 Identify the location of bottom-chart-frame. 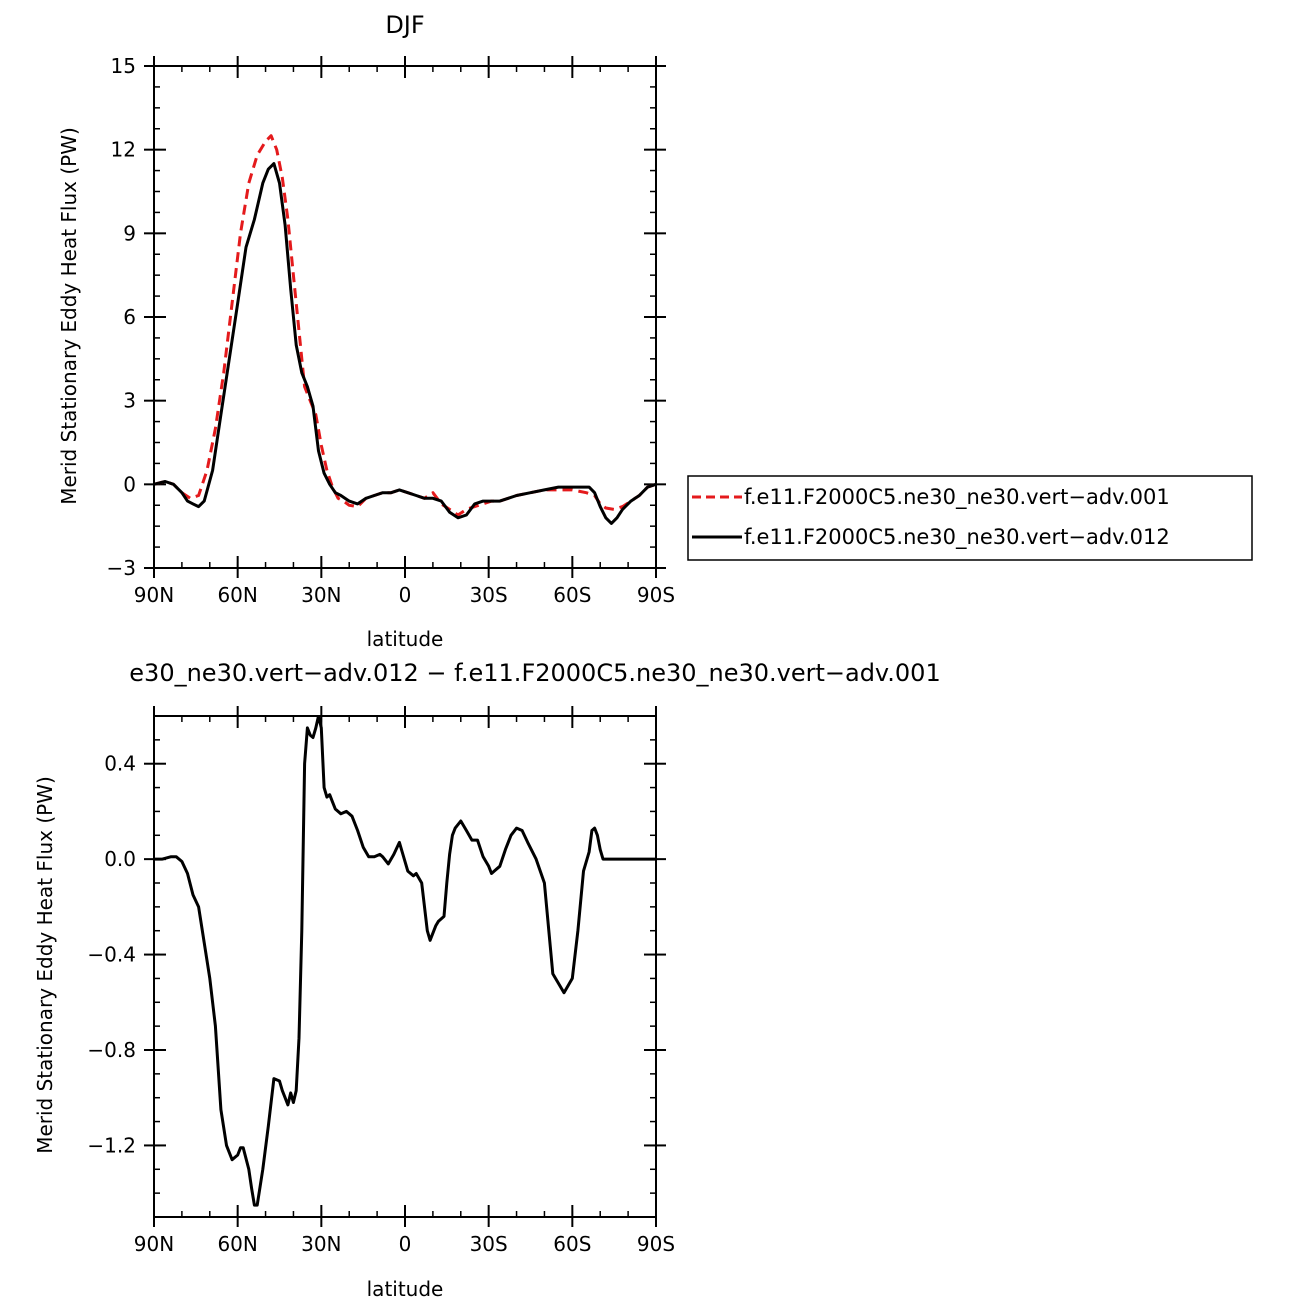
(405, 966).